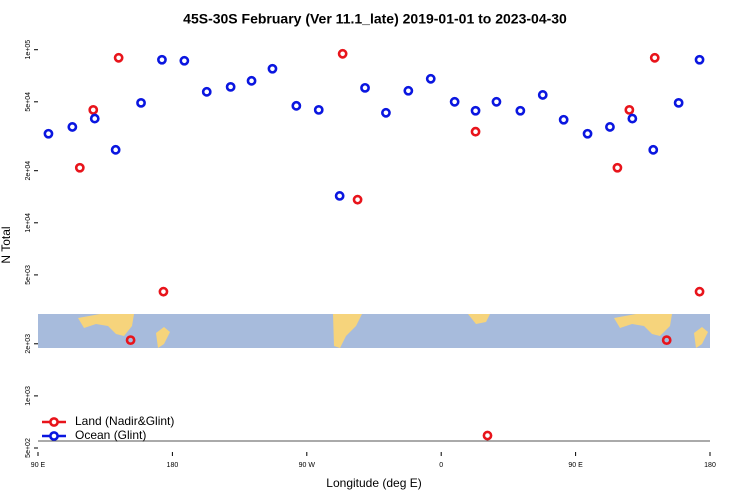 The width and height of the screenshot is (750, 500). What do you see at coordinates (28, 50) in the screenshot?
I see `y-tick-label: 1e+05` at bounding box center [28, 50].